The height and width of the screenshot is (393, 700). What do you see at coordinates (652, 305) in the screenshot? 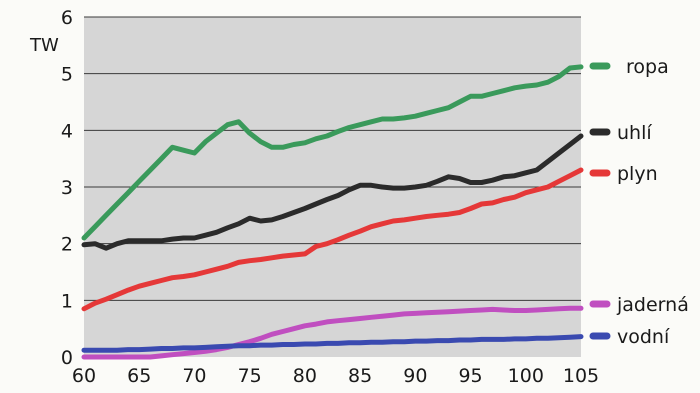
I see `legend-label-jaderná: jaderná` at bounding box center [652, 305].